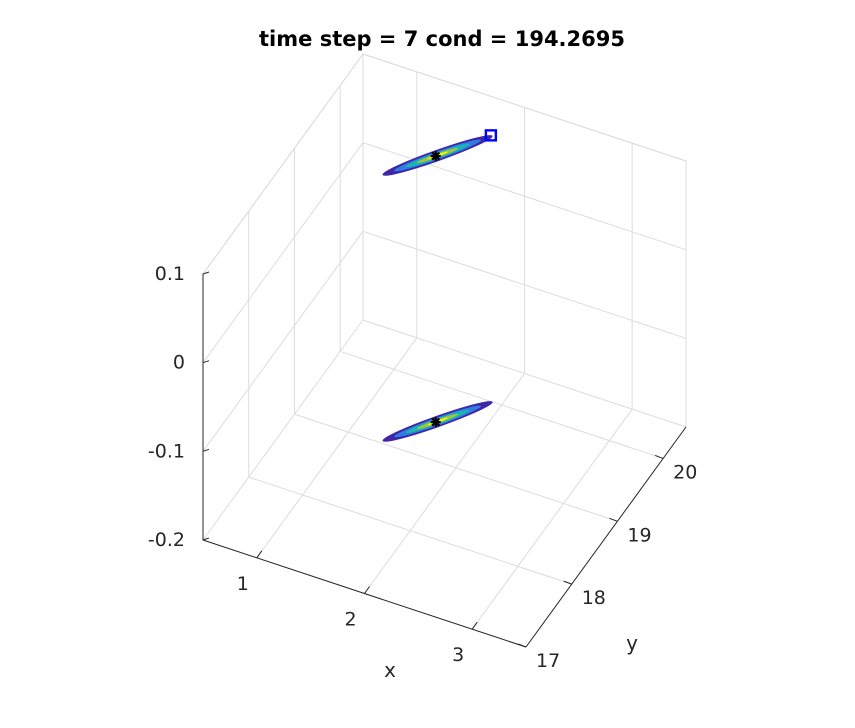 The image size is (855, 728). I want to click on y-axis-label: y, so click(632, 643).